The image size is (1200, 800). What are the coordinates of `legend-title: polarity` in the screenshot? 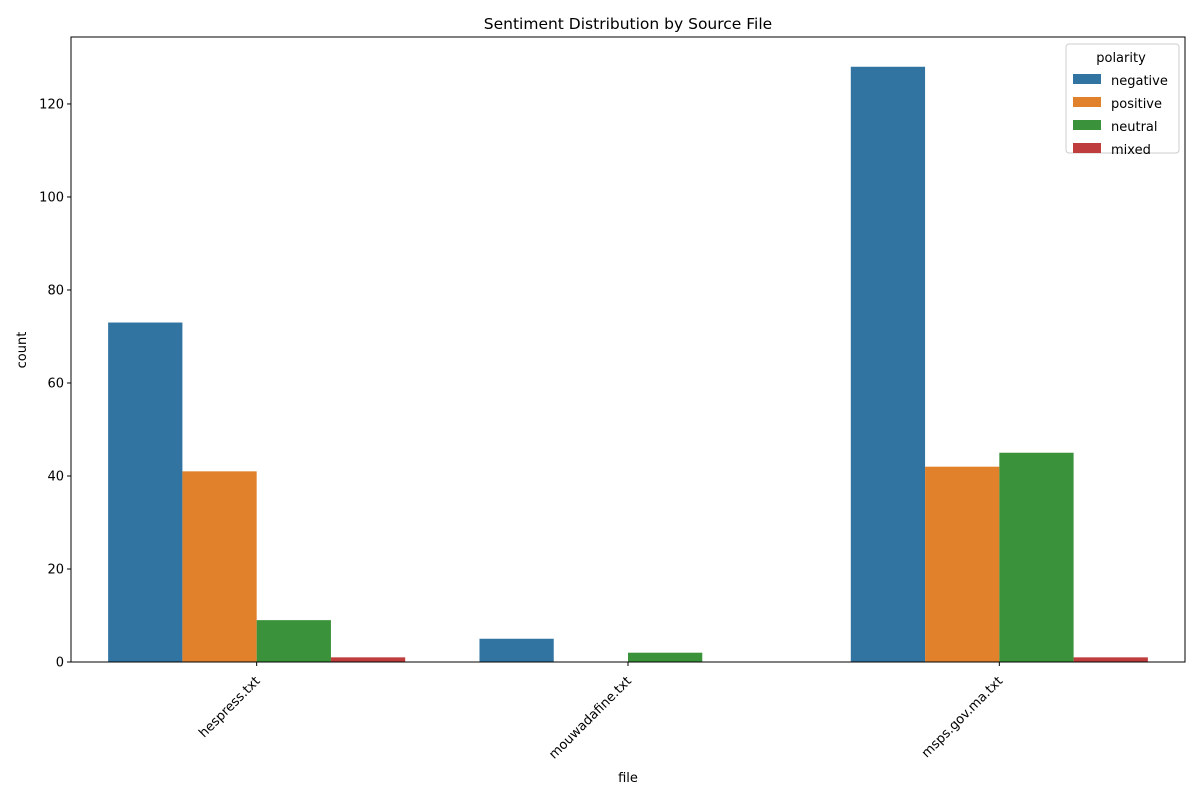 It's located at (1121, 58).